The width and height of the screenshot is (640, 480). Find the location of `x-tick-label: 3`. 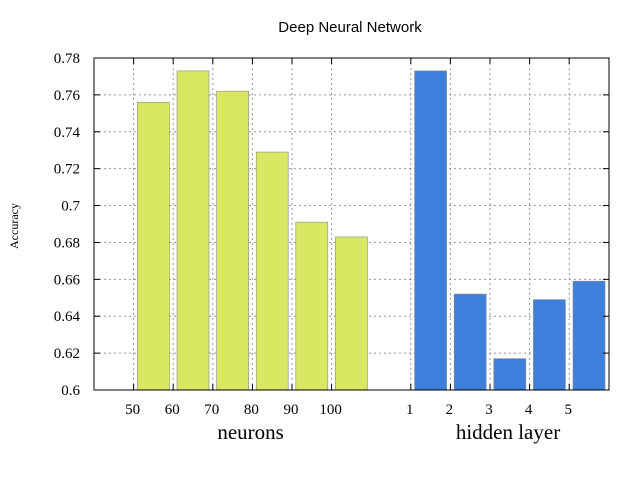

x-tick-label: 3 is located at coordinates (489, 410).